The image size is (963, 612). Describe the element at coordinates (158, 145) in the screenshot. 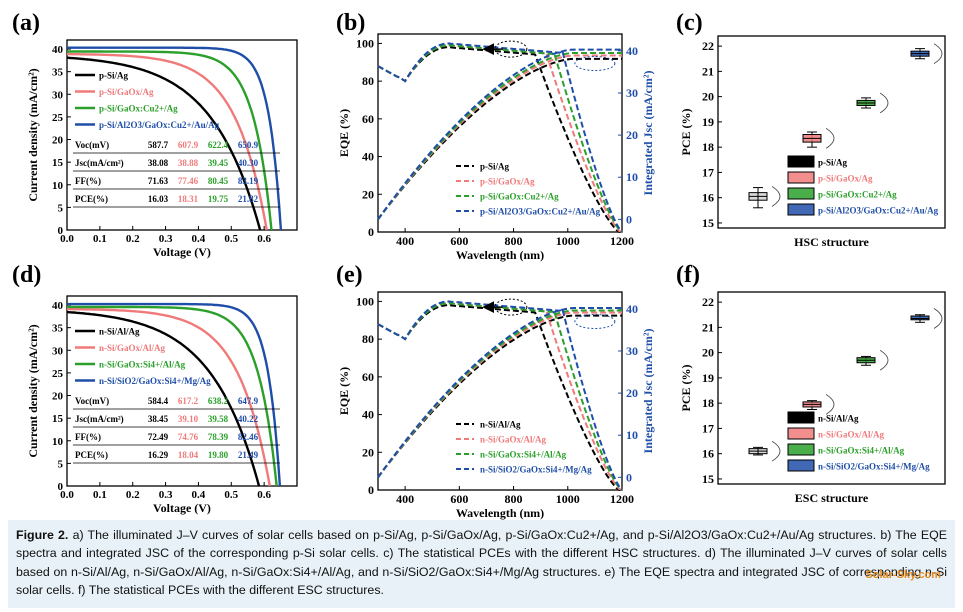

I see `table-cell: 587.7` at that location.